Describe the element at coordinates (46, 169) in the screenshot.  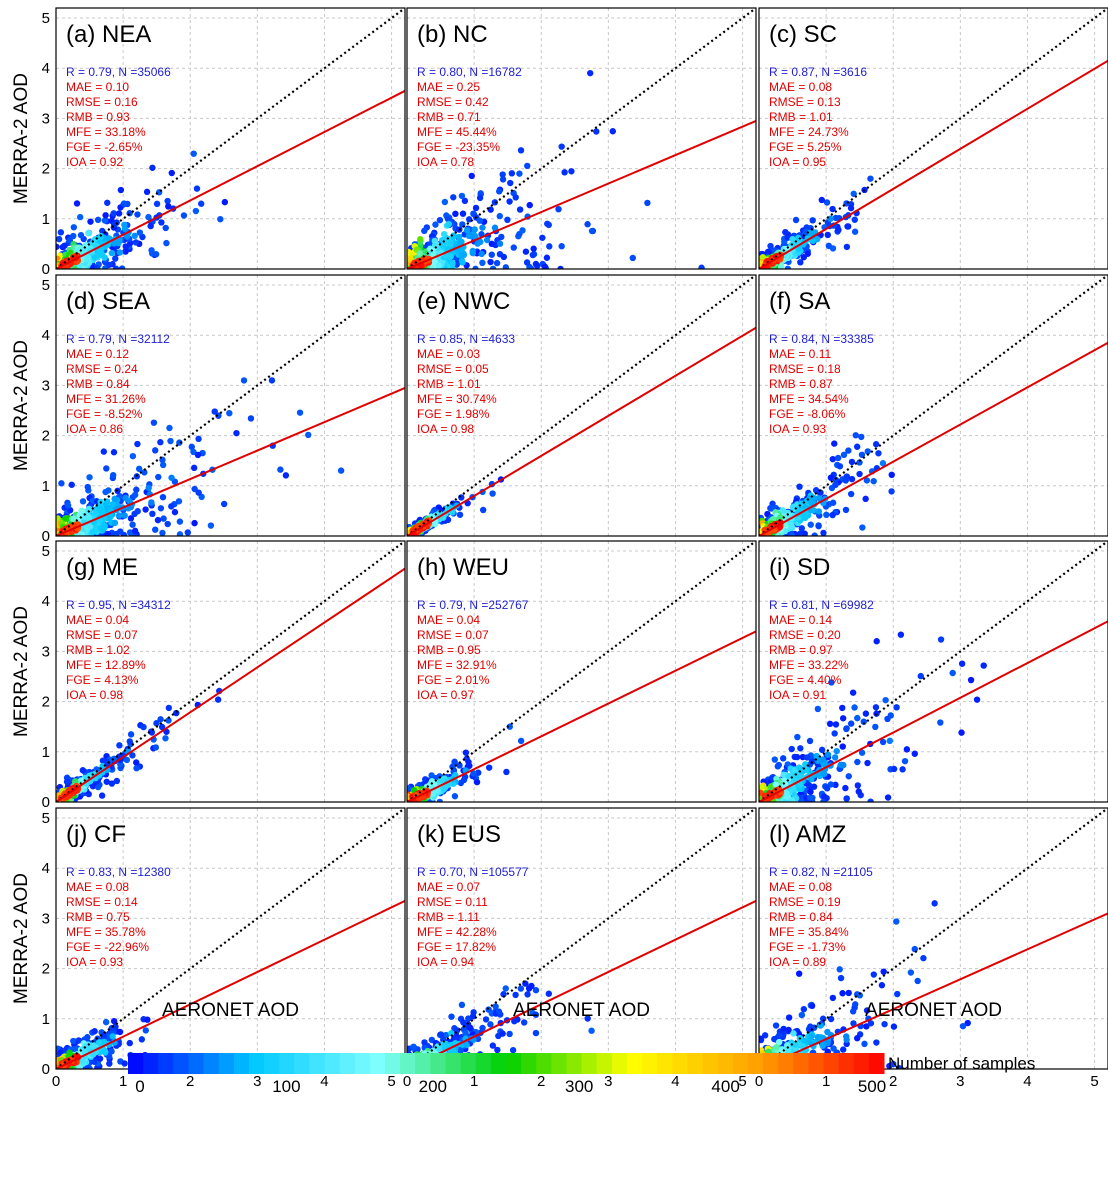
I see `y-tick-label: 2` at that location.